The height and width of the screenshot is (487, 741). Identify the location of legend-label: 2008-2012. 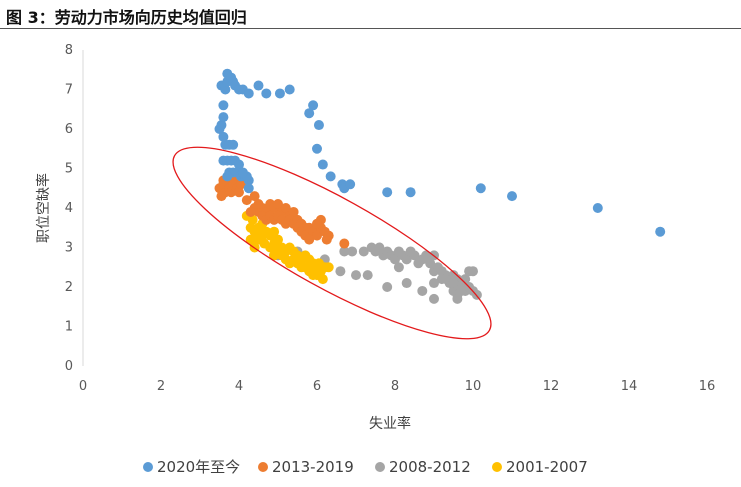
(430, 467).